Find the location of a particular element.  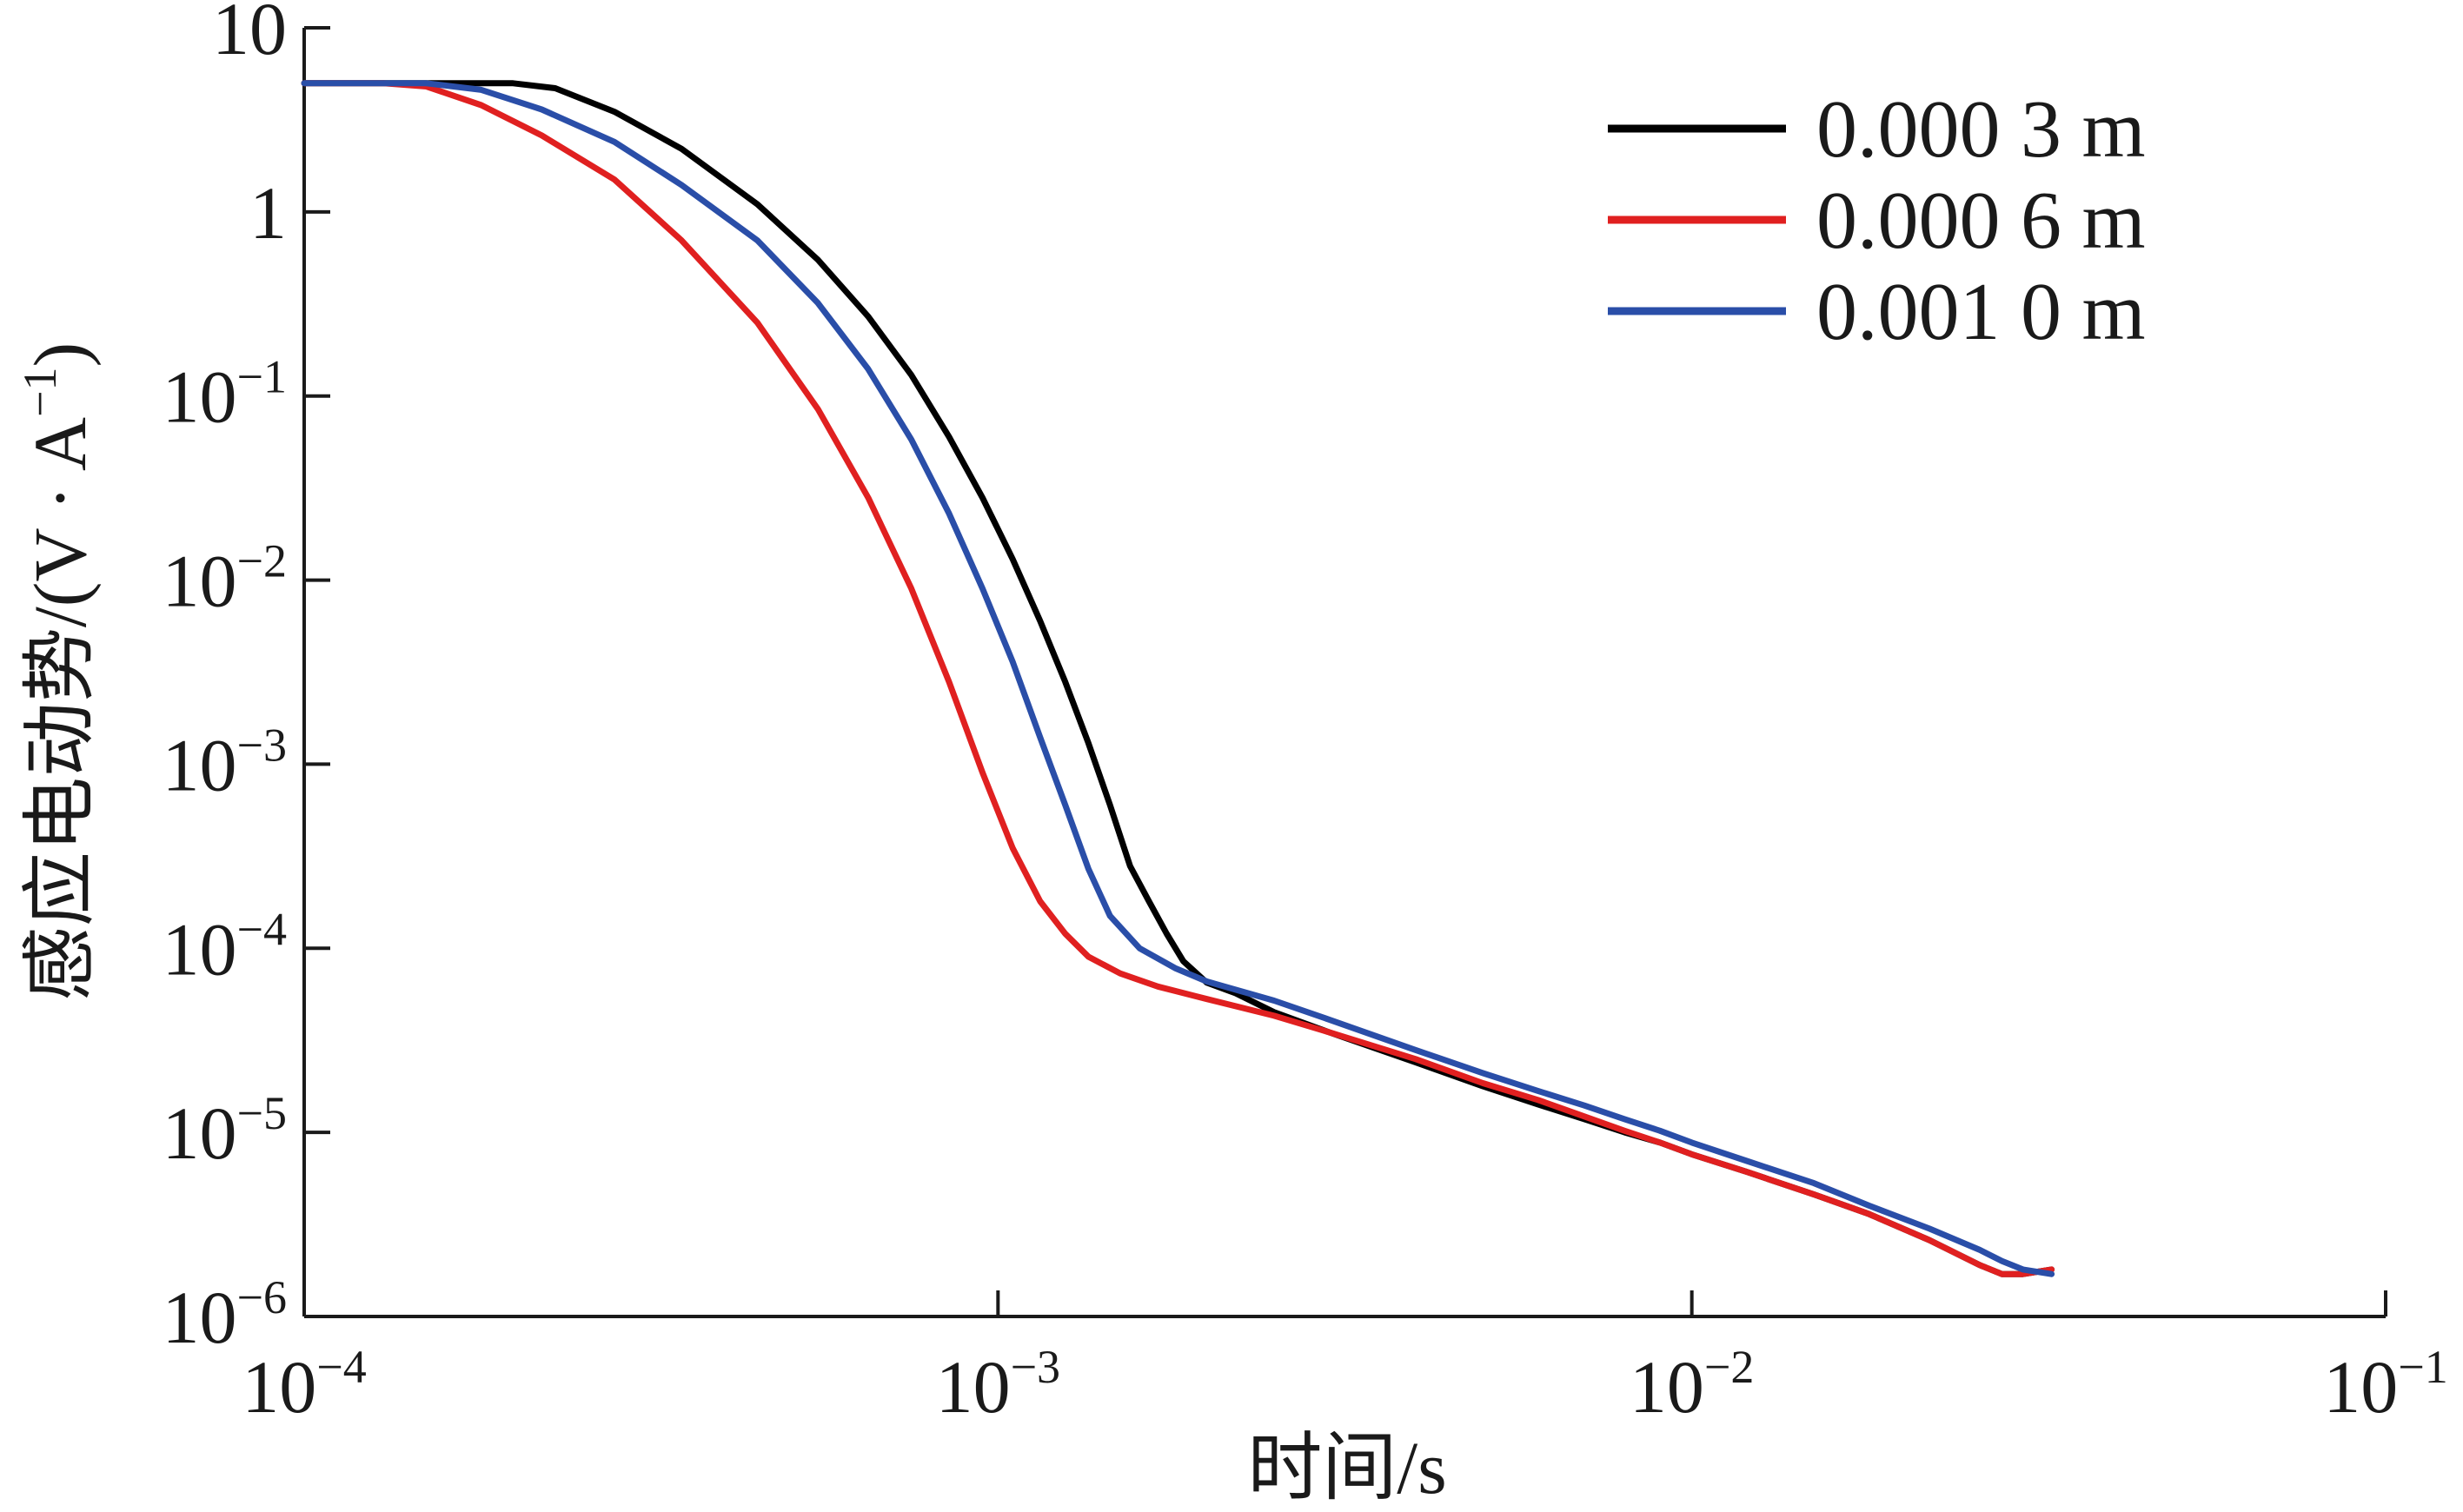

legend-label-1: 0.000 3 m is located at coordinates (1981, 129).